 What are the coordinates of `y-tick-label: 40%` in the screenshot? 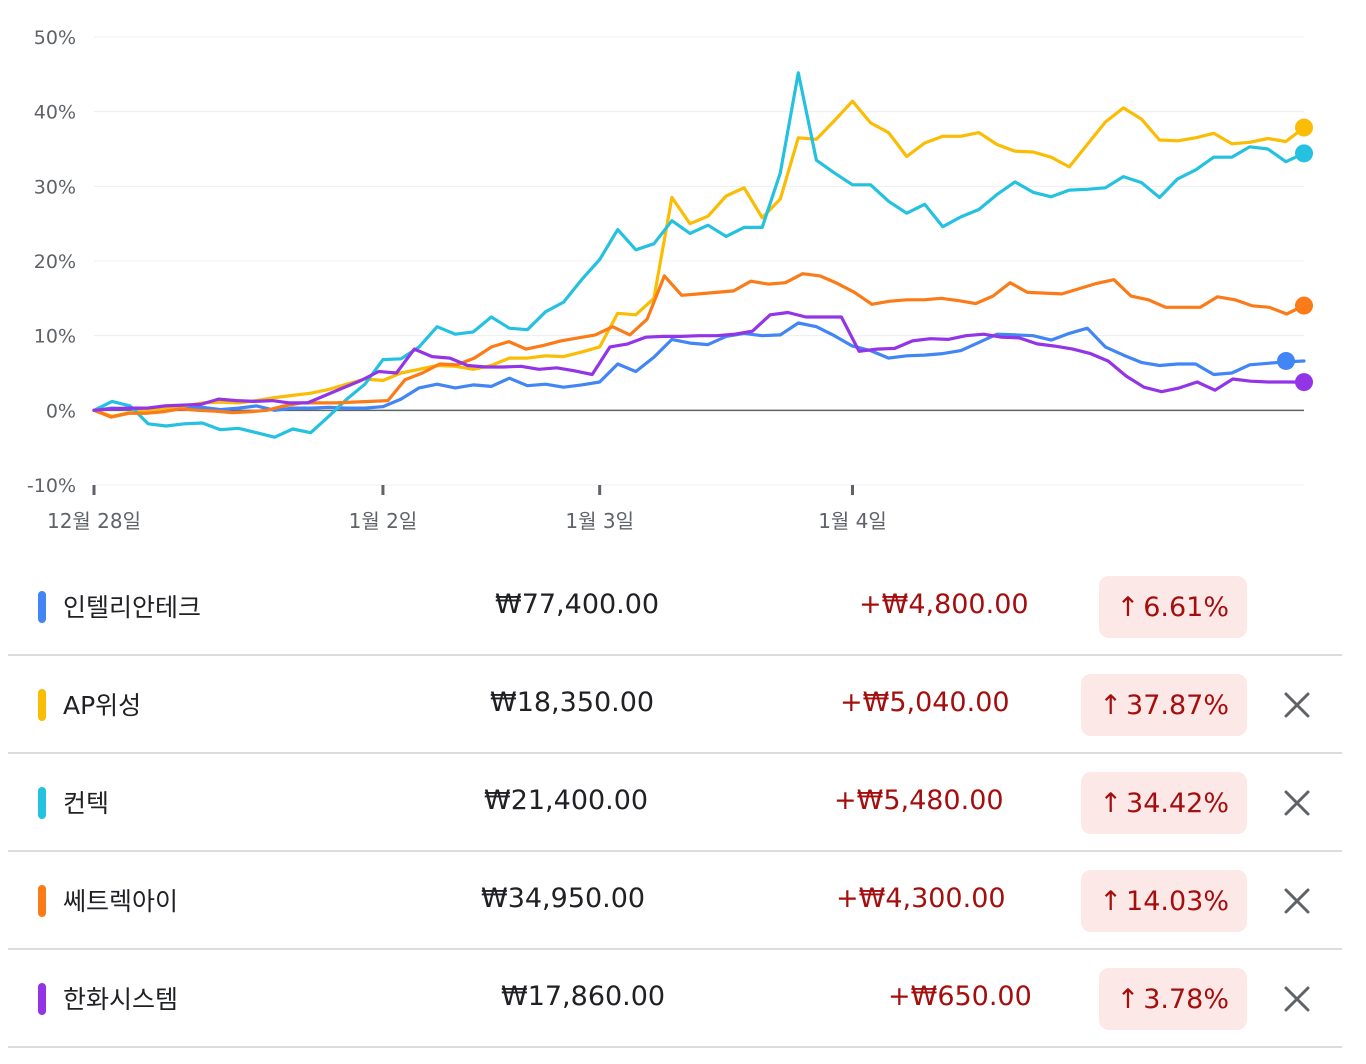 It's located at (55, 113).